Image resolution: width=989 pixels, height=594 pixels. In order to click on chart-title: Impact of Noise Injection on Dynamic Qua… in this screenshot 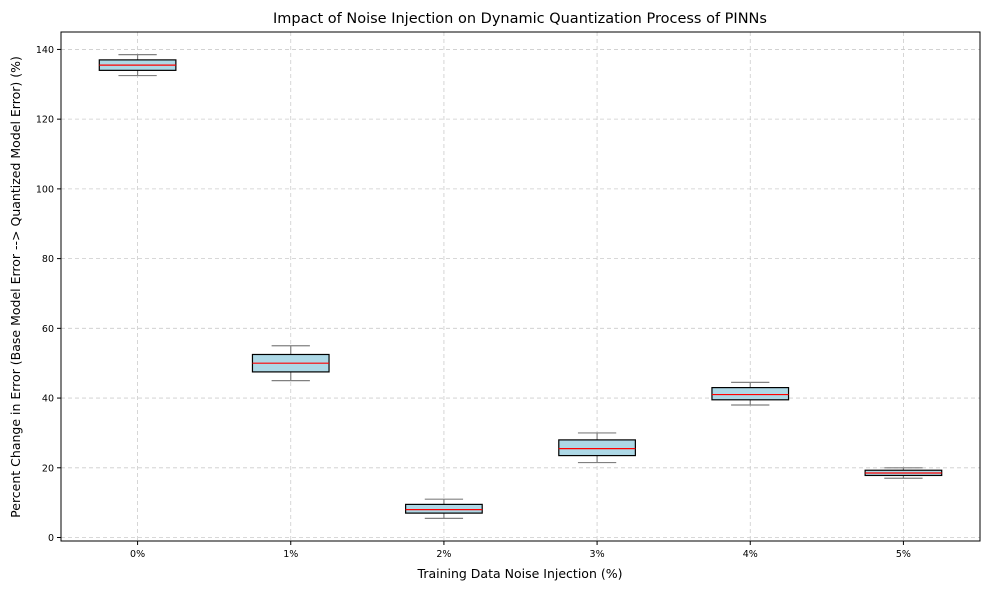, I will do `click(520, 19)`.